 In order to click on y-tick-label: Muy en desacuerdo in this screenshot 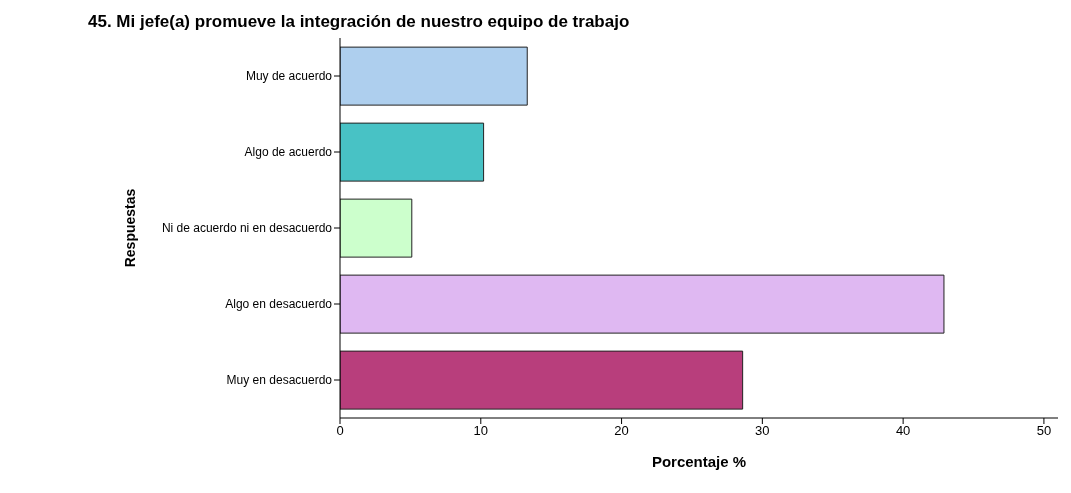, I will do `click(279, 380)`.